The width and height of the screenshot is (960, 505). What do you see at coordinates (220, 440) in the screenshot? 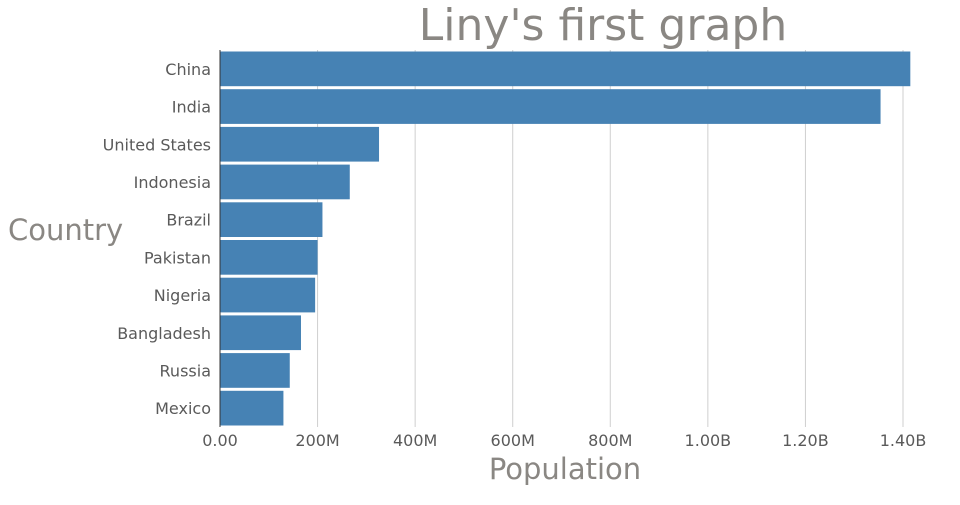
I see `x-tick-label: 0.00` at bounding box center [220, 440].